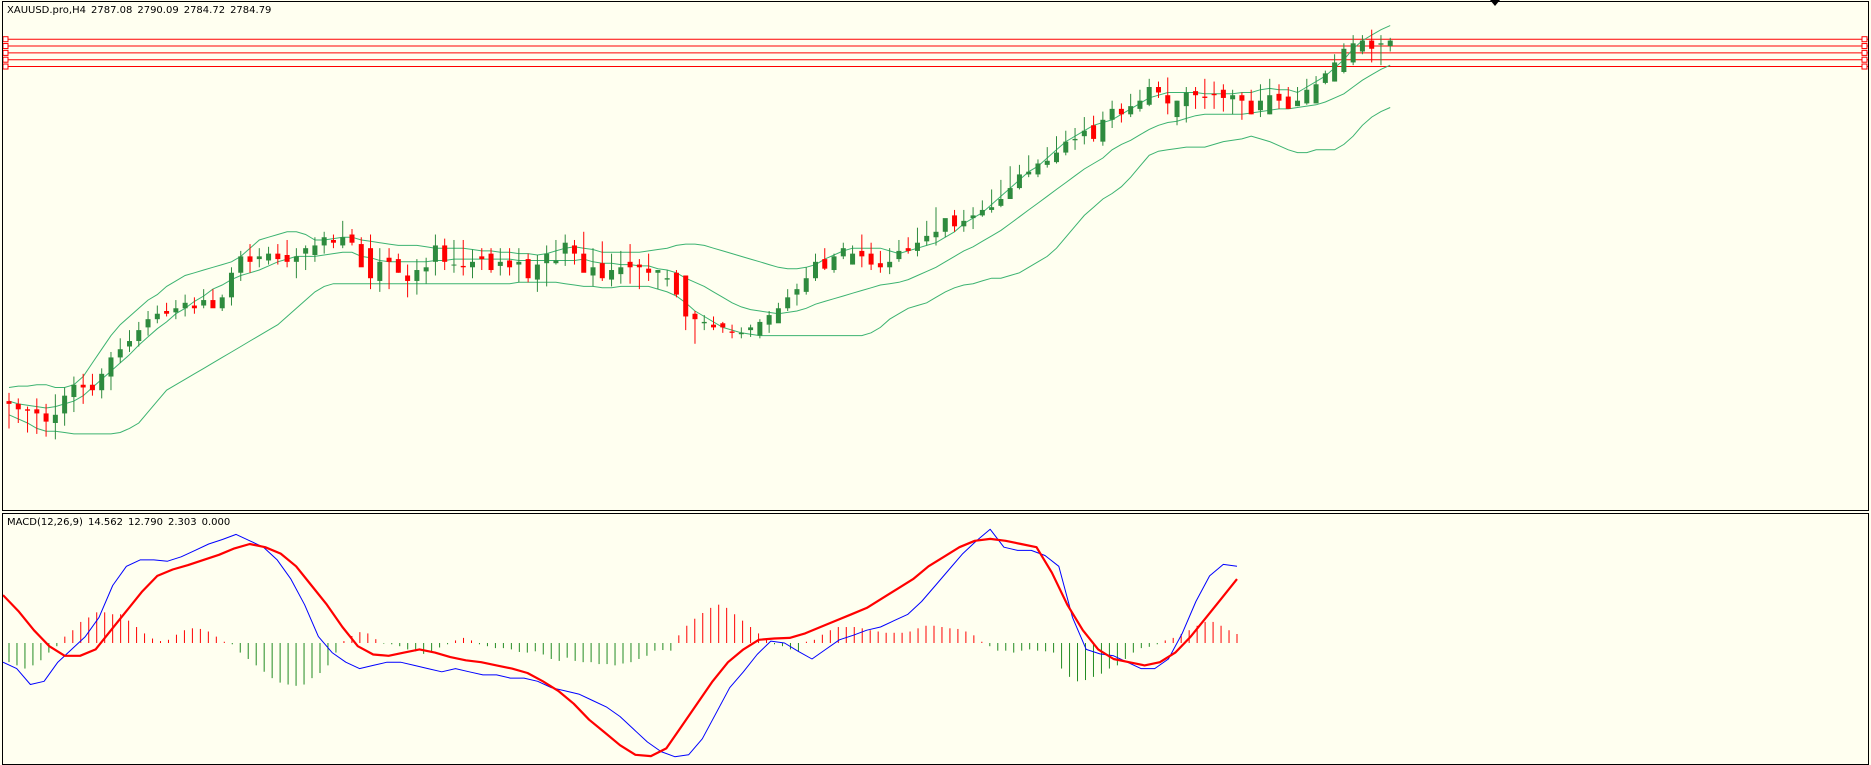 This screenshot has width=1871, height=765. I want to click on chart-shift-marker, so click(1495, 3).